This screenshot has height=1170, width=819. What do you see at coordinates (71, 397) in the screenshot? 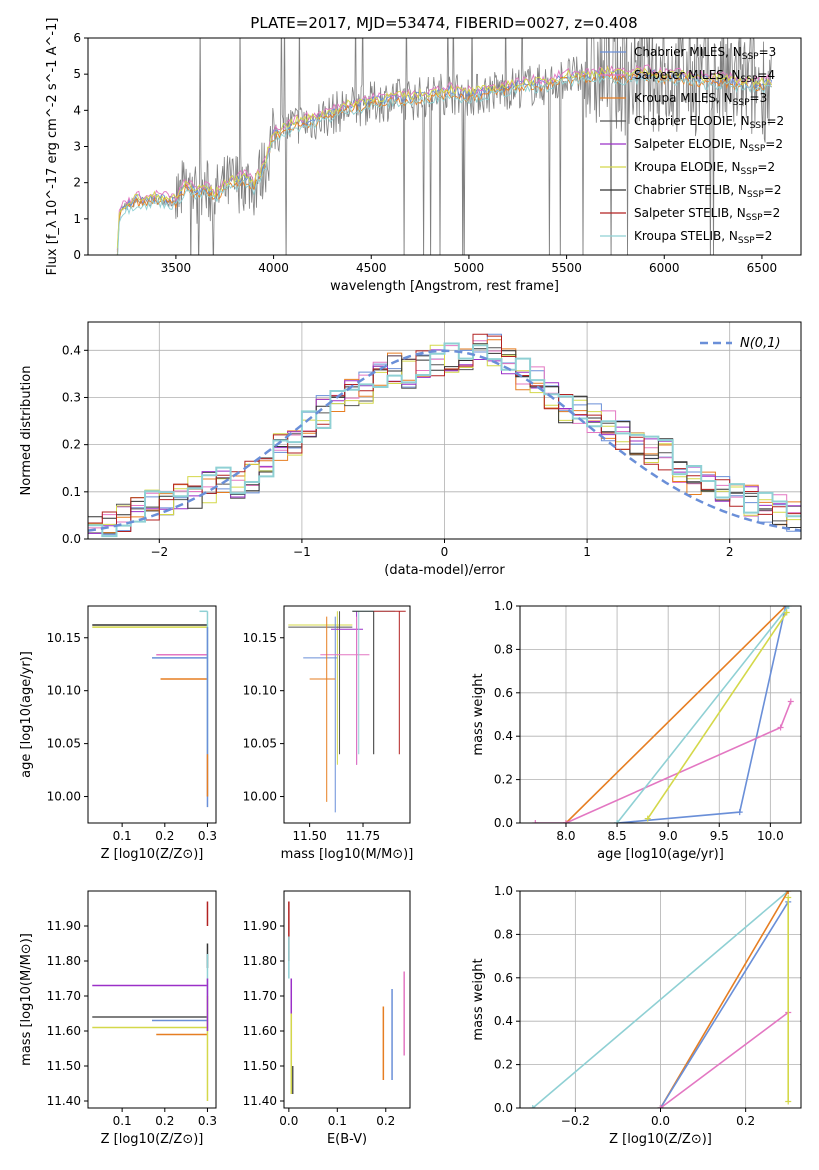
I see `y-tick-label: 0.3` at bounding box center [71, 397].